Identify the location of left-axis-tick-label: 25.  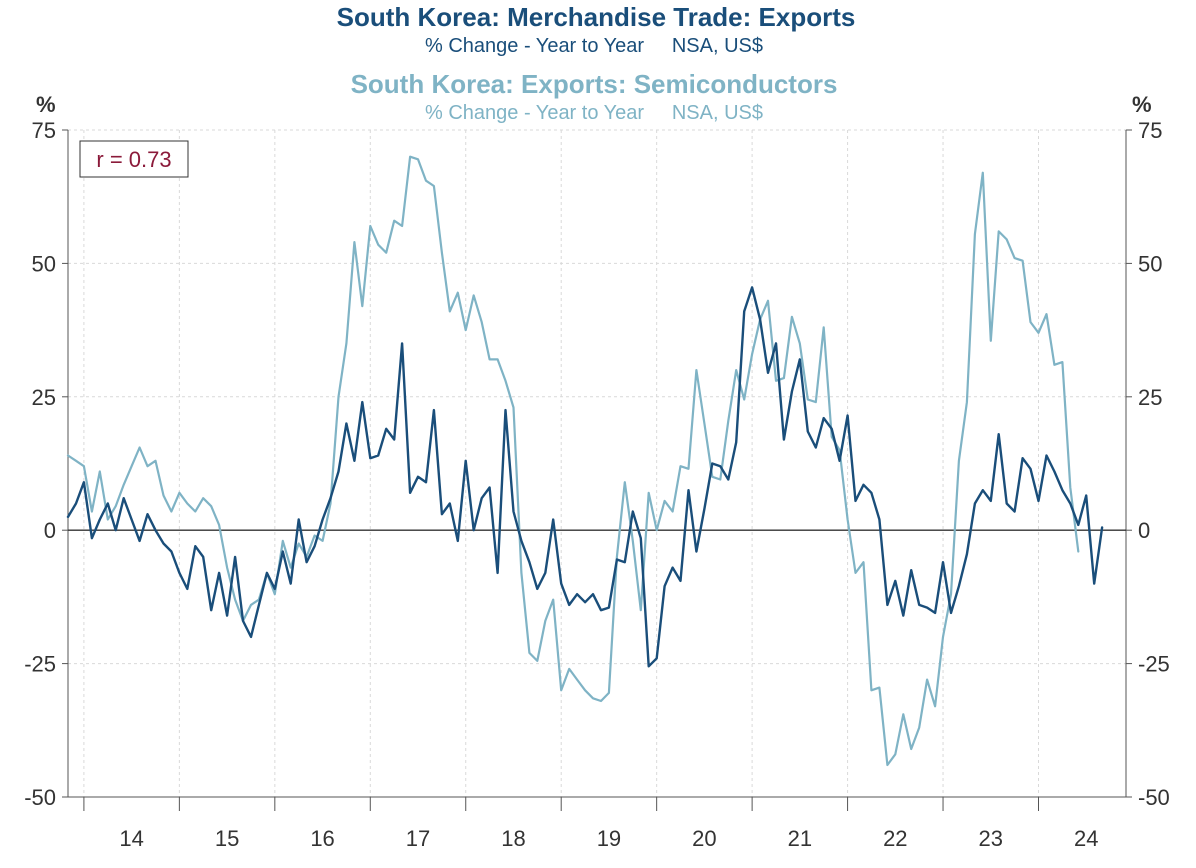
(44, 397).